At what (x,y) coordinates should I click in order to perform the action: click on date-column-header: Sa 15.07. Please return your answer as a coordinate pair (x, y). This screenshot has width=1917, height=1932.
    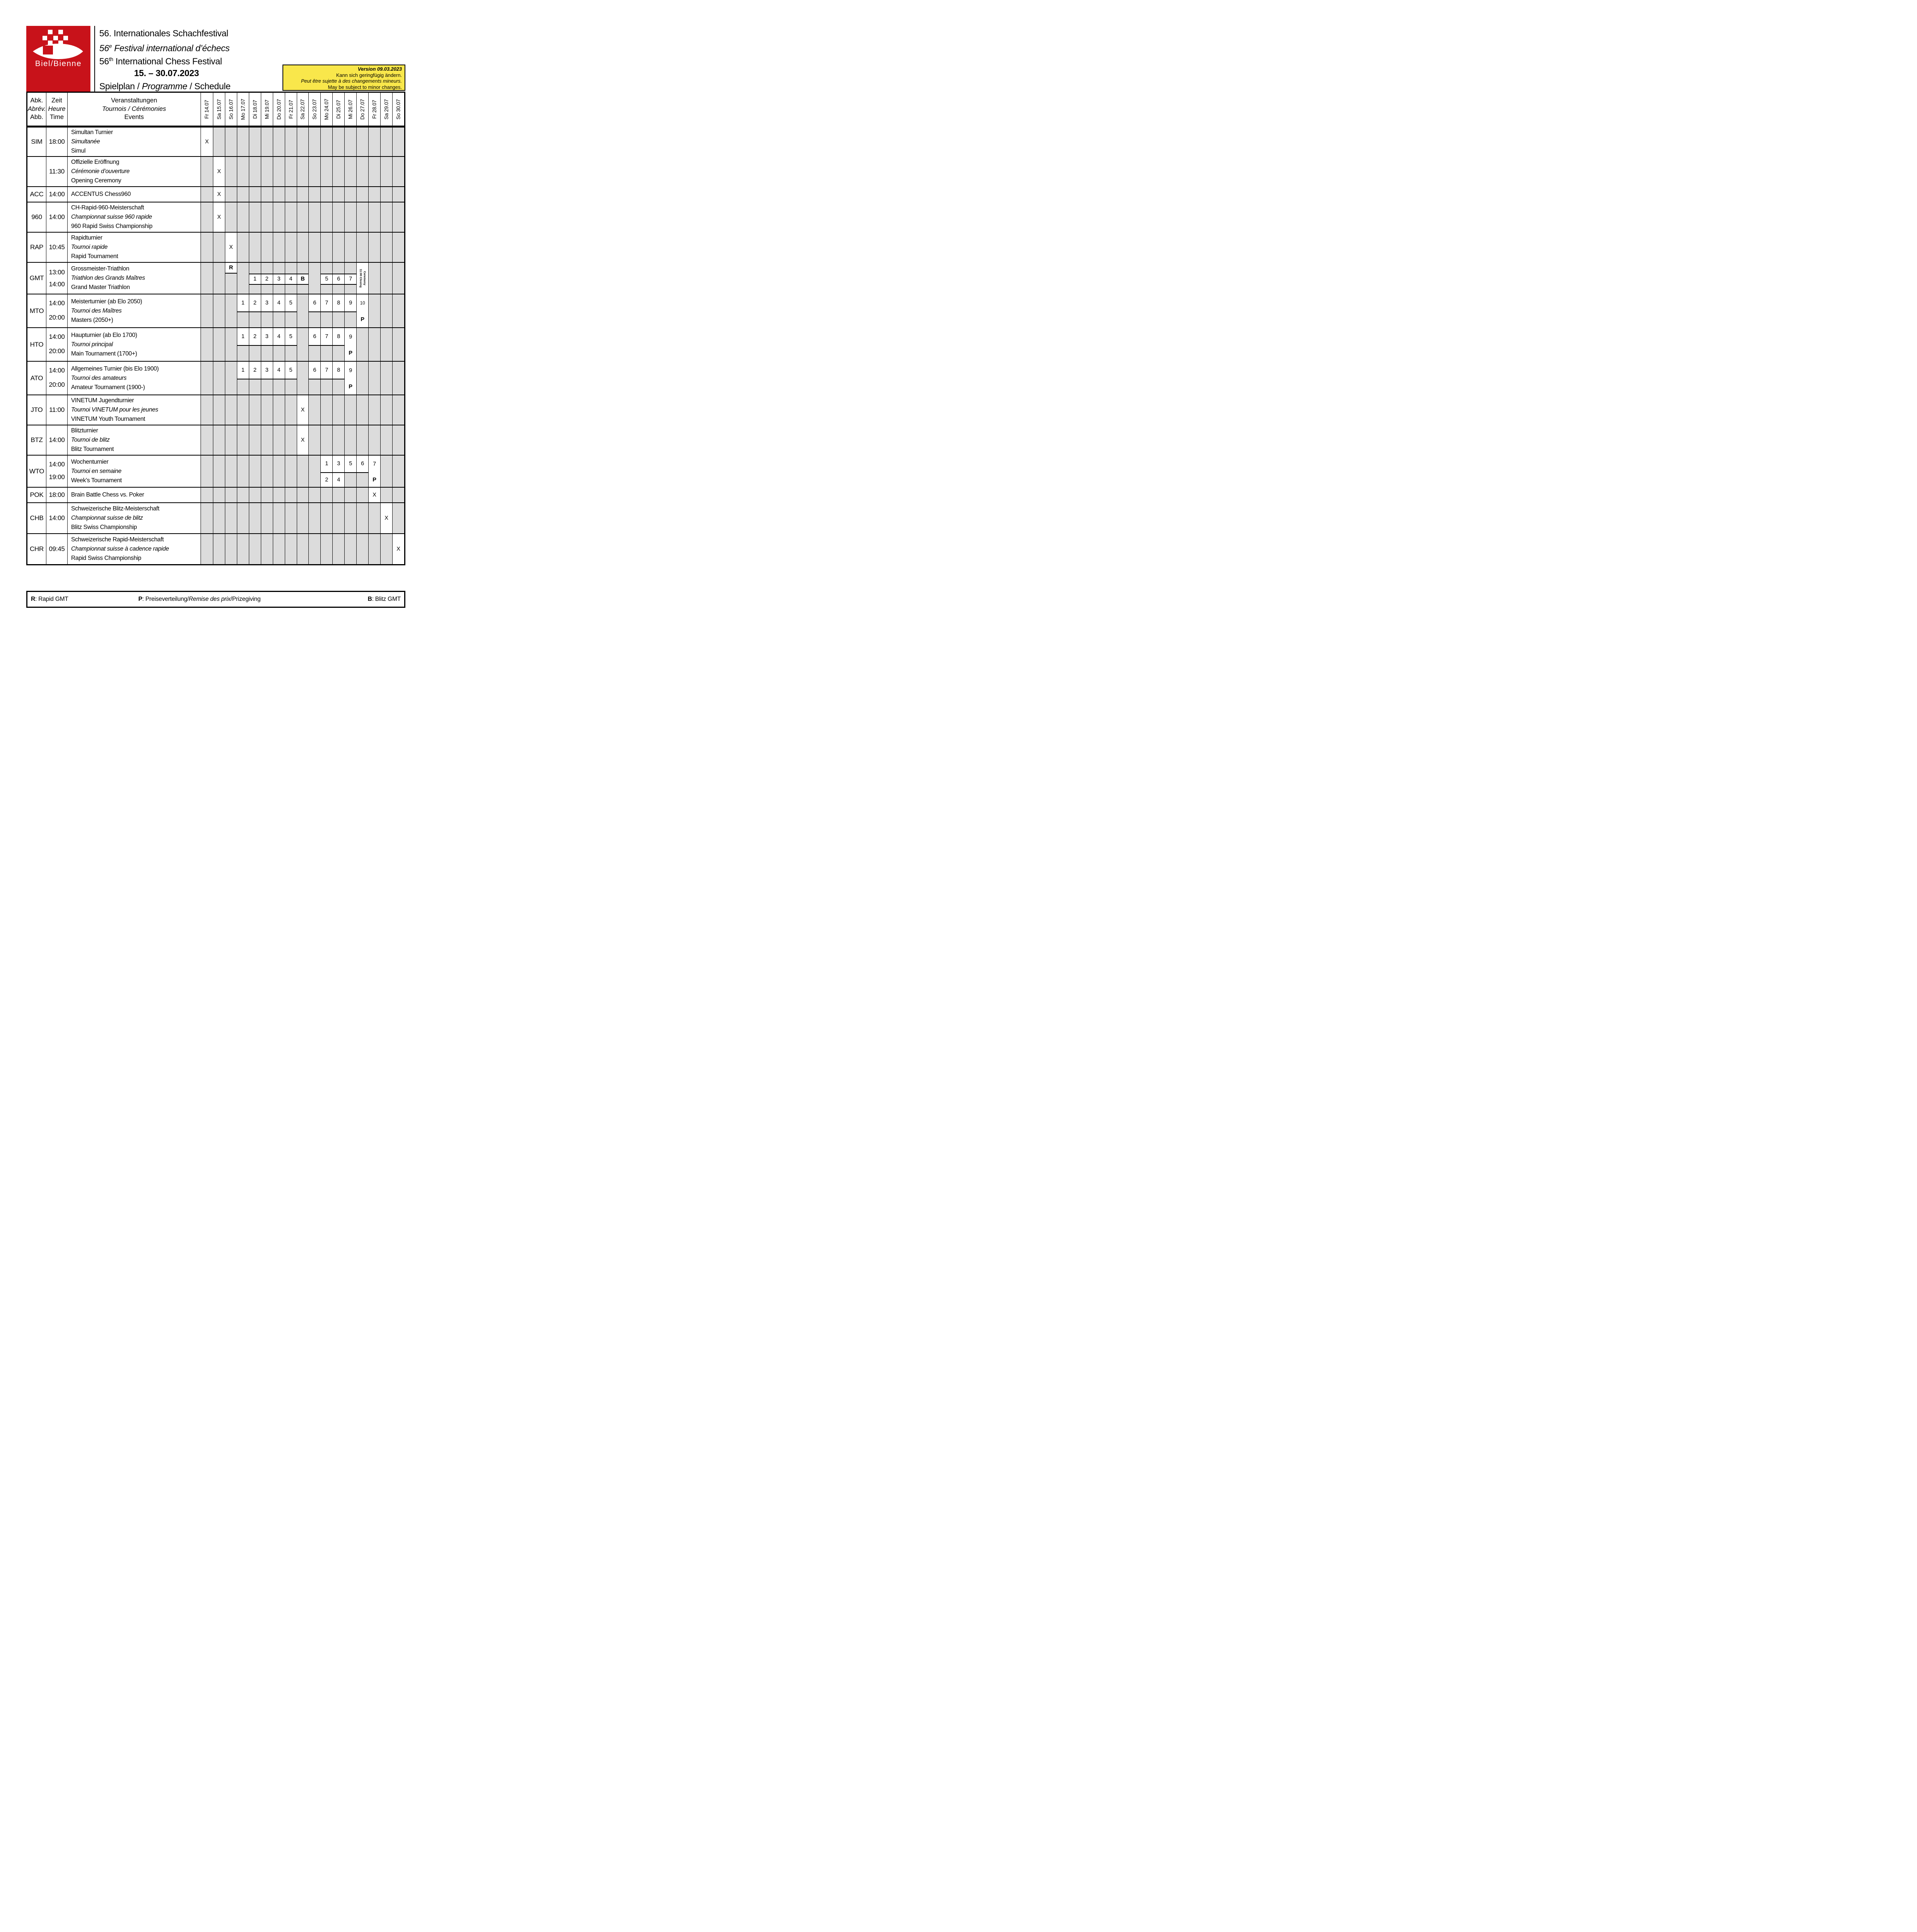
    Looking at the image, I should click on (219, 110).